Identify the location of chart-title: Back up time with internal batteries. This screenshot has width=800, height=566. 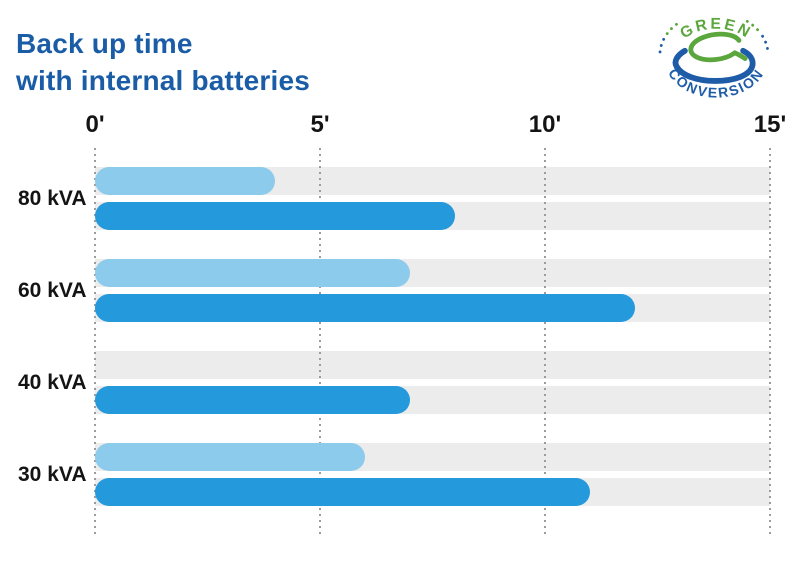
(163, 63).